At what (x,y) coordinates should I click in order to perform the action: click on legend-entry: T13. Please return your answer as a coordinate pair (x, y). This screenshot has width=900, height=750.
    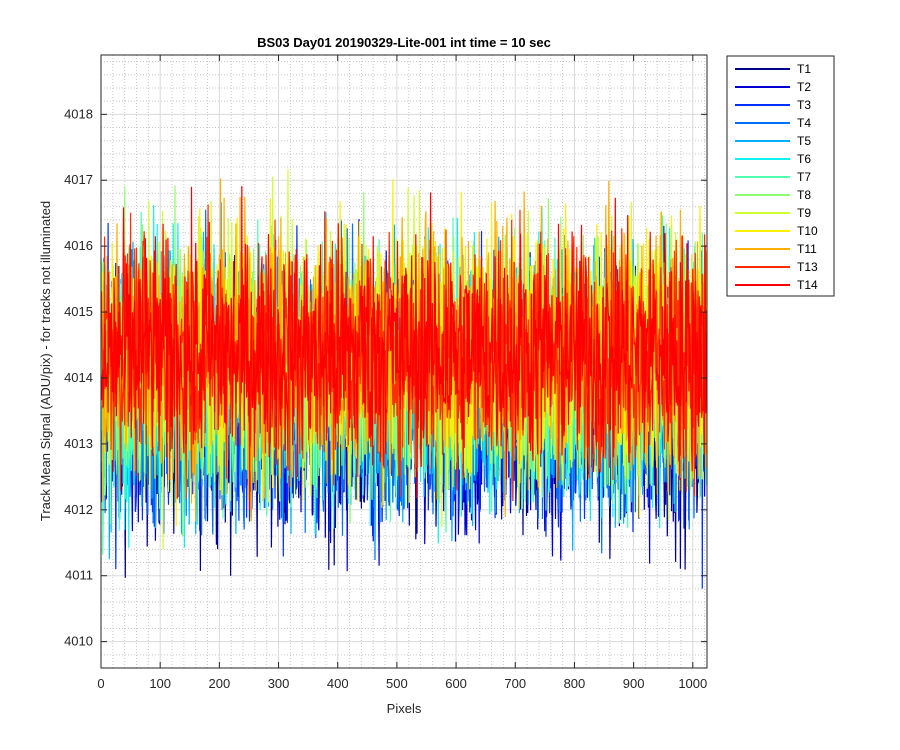
    Looking at the image, I should click on (807, 267).